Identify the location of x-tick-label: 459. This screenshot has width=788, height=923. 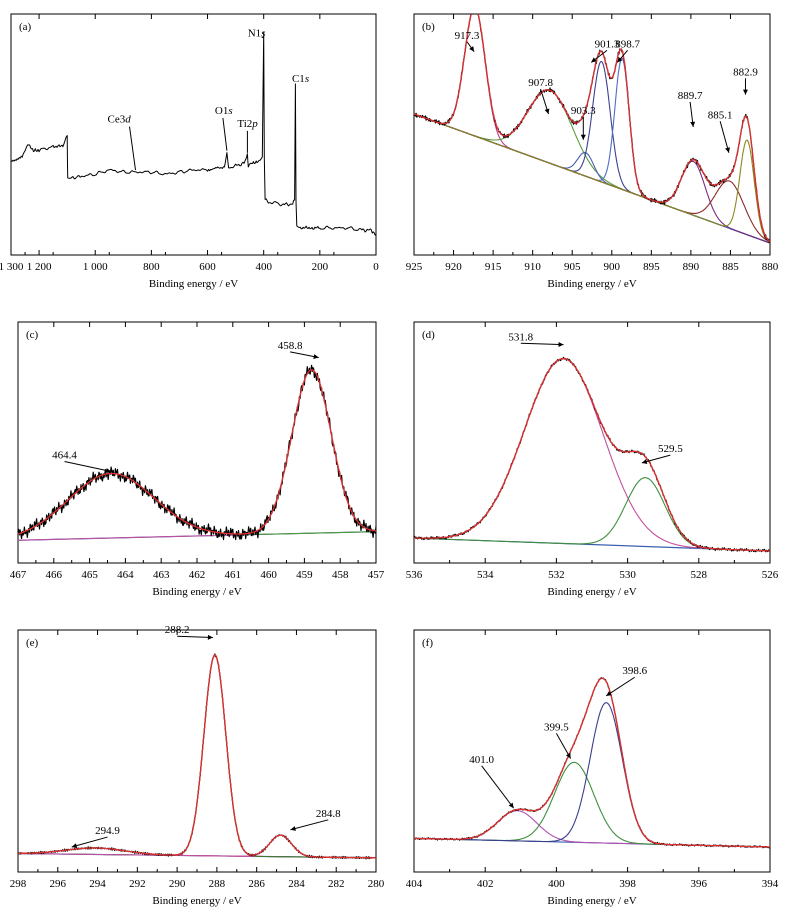
(304, 575).